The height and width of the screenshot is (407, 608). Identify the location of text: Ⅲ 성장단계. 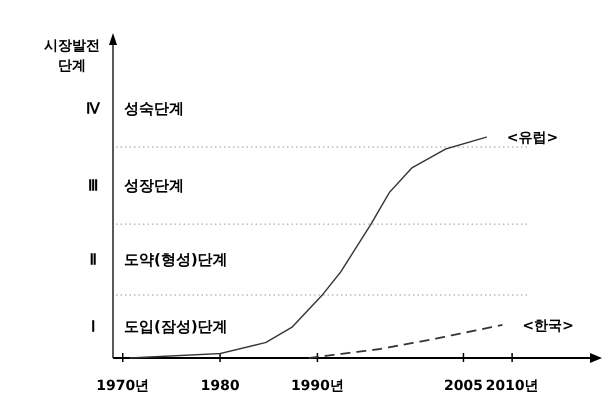
(136, 185).